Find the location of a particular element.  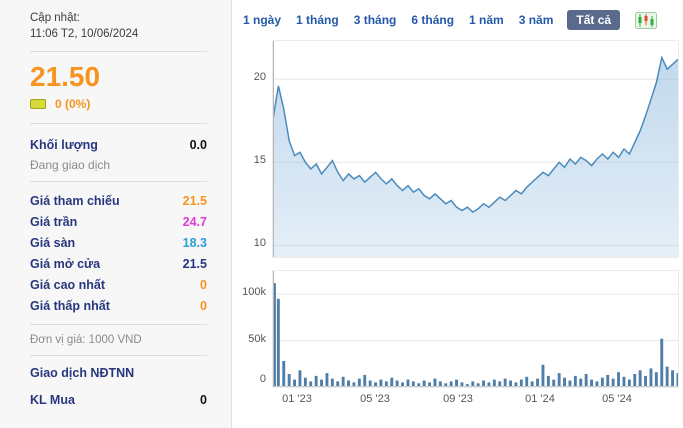

price-info-label: Giá mở cửa is located at coordinates (65, 263).